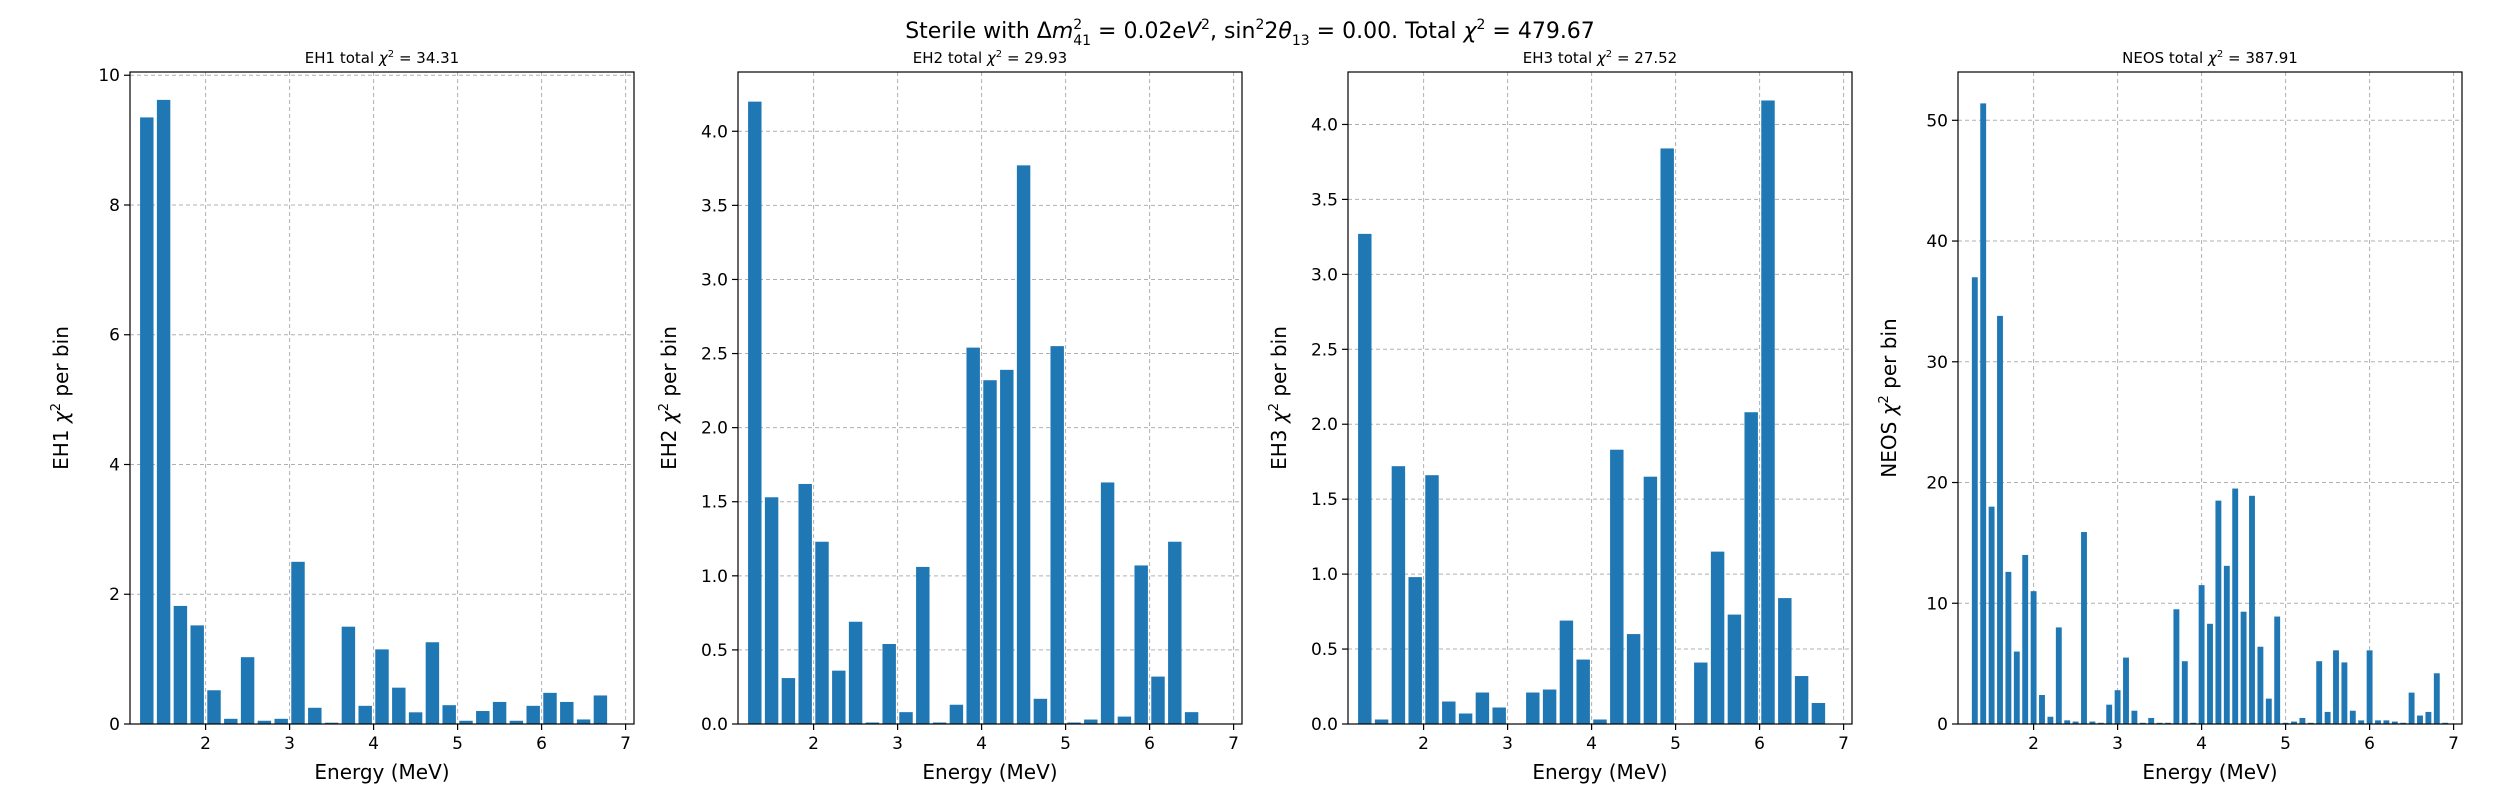 This screenshot has height=800, width=2500. What do you see at coordinates (457, 744) in the screenshot?
I see `x-tick-label: 5` at bounding box center [457, 744].